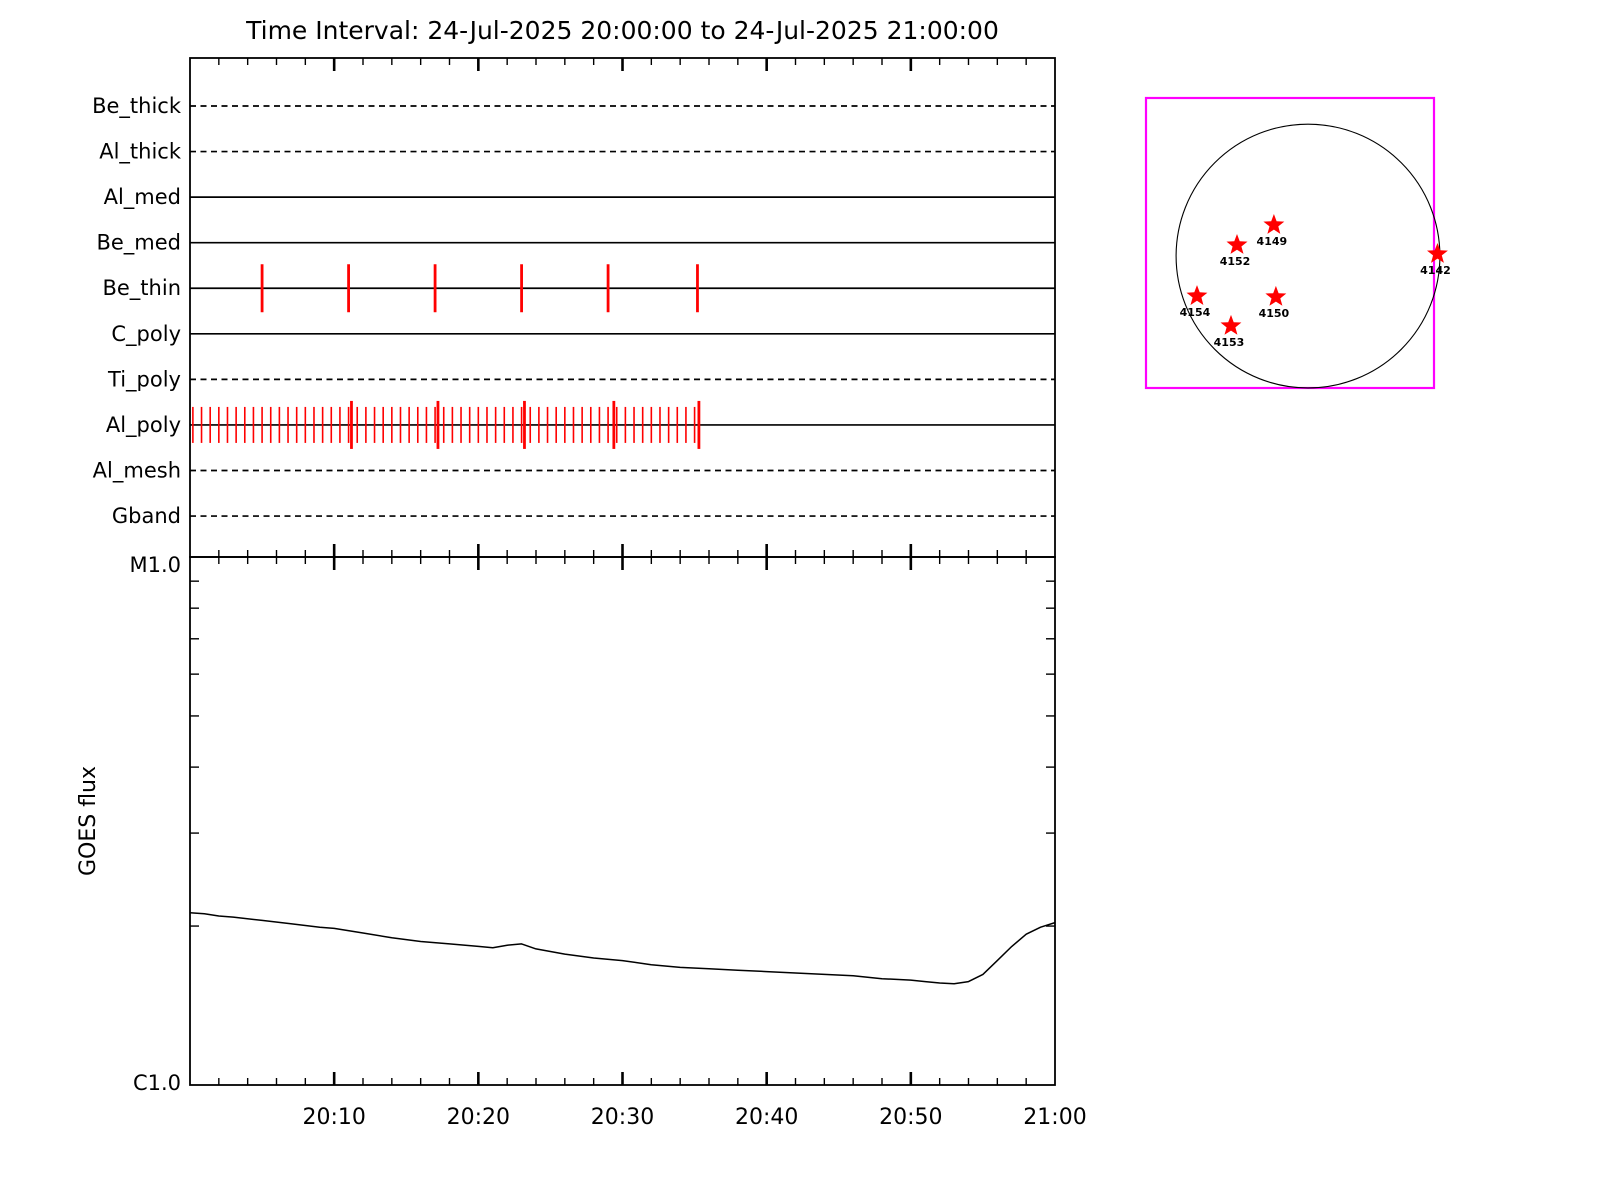 The height and width of the screenshot is (1200, 1600). What do you see at coordinates (1274, 313) in the screenshot?
I see `active-region-label-4150: 4150` at bounding box center [1274, 313].